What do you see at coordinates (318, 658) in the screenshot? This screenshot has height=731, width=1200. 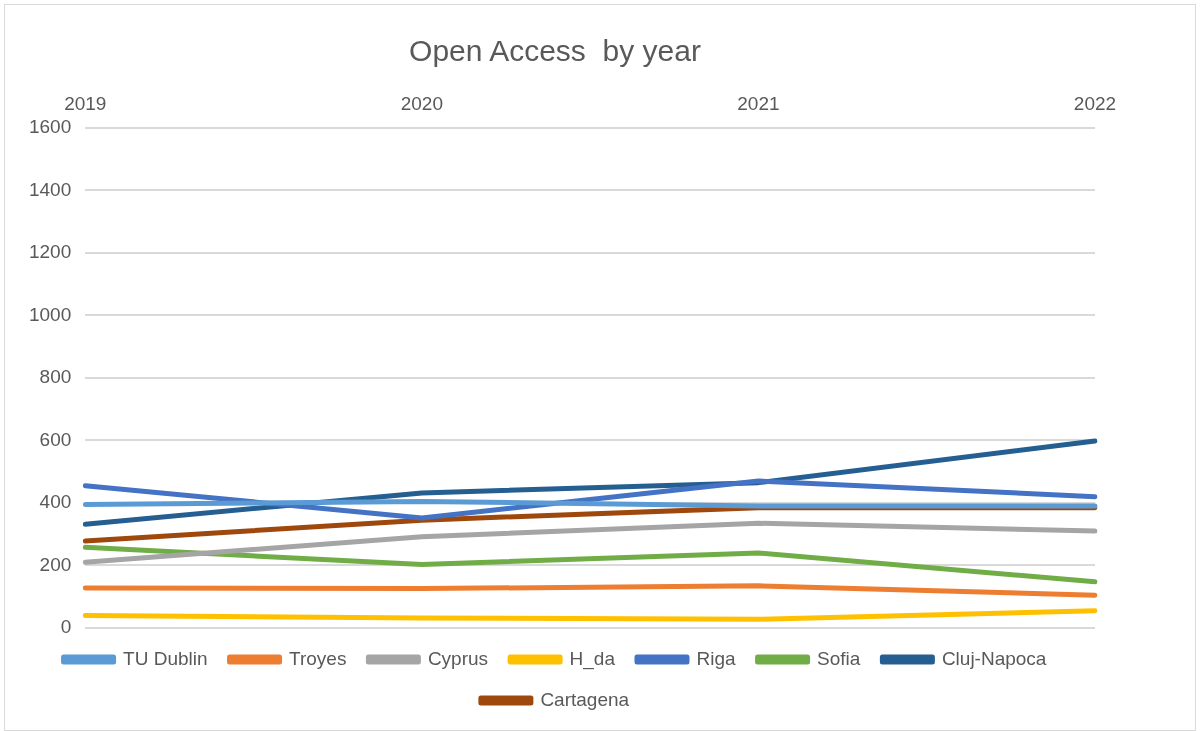 I see `legend-label: Troyes` at bounding box center [318, 658].